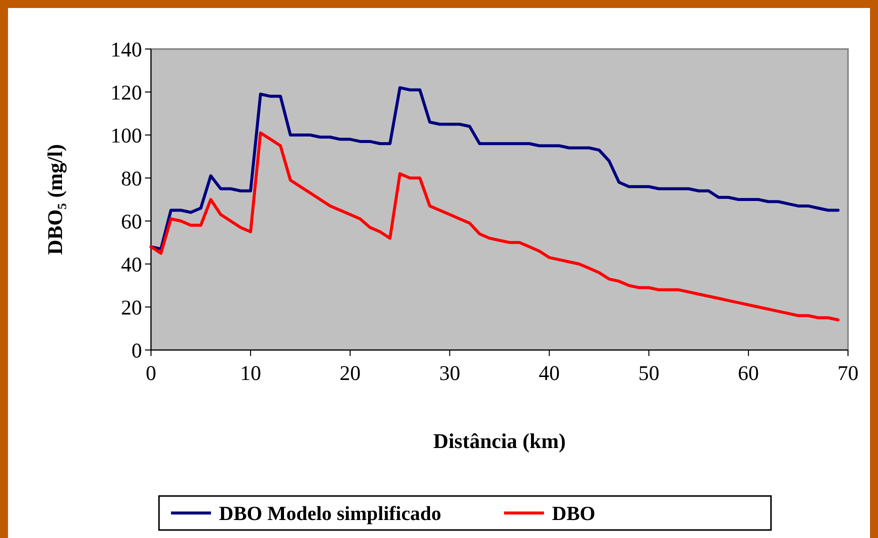  I want to click on y-tick-label: 60, so click(131, 221).